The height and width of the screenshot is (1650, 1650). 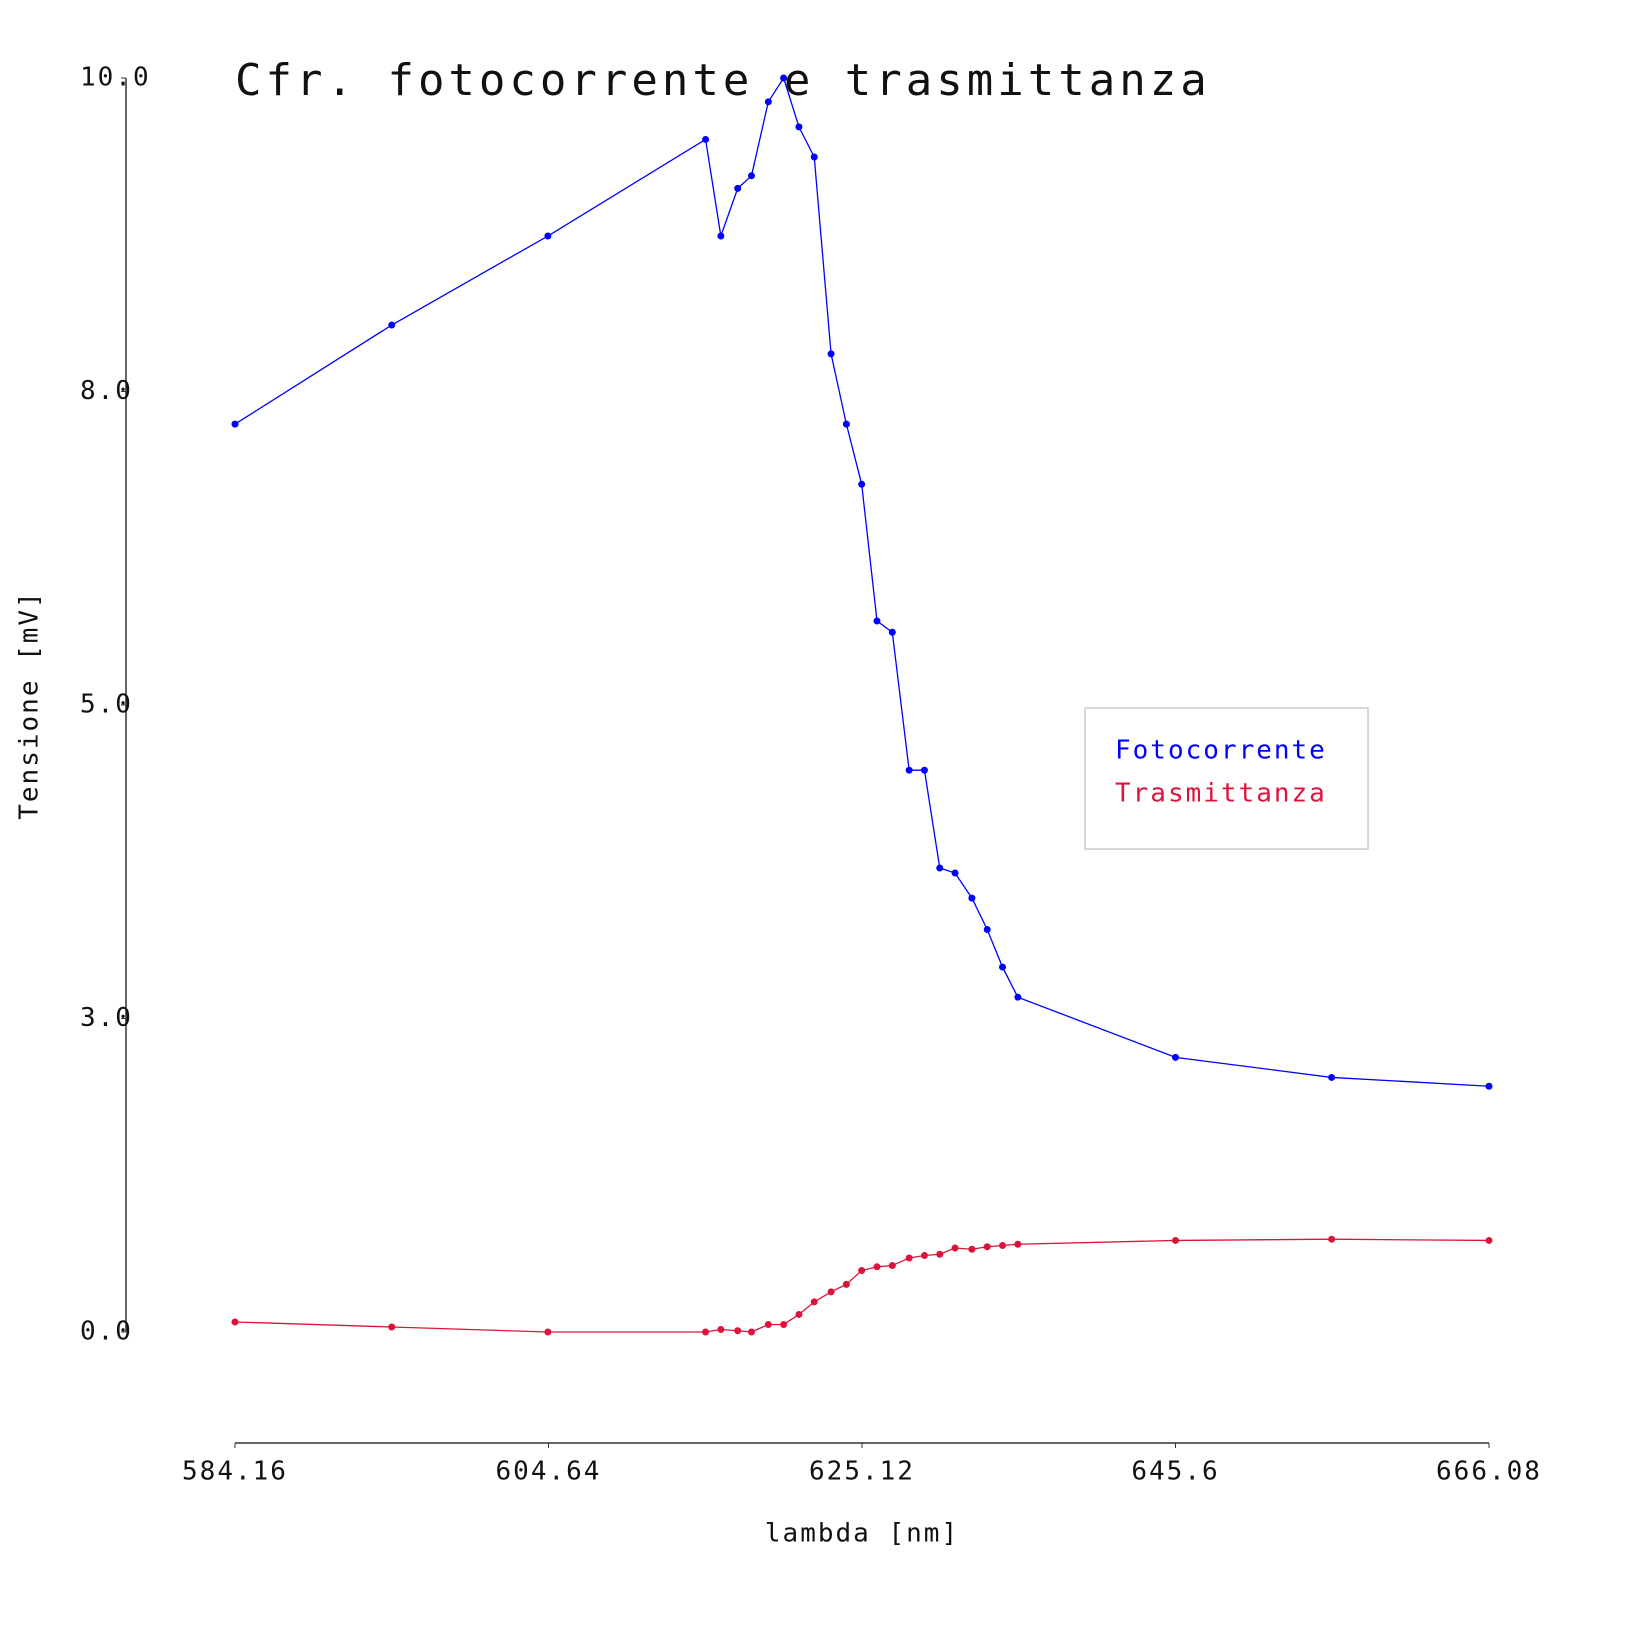 I want to click on legend-label: Trasmittanza, so click(x=1221, y=794).